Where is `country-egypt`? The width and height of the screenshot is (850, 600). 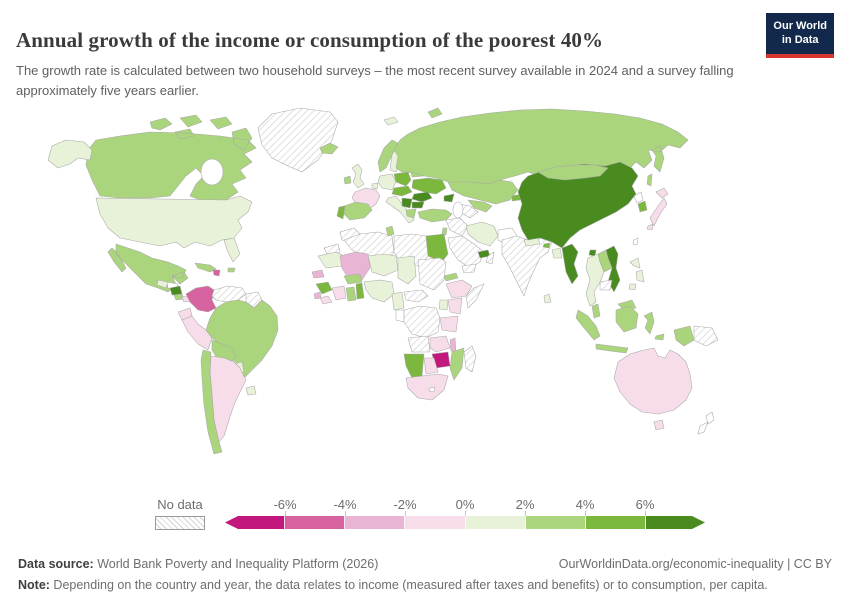 country-egypt is located at coordinates (437, 248).